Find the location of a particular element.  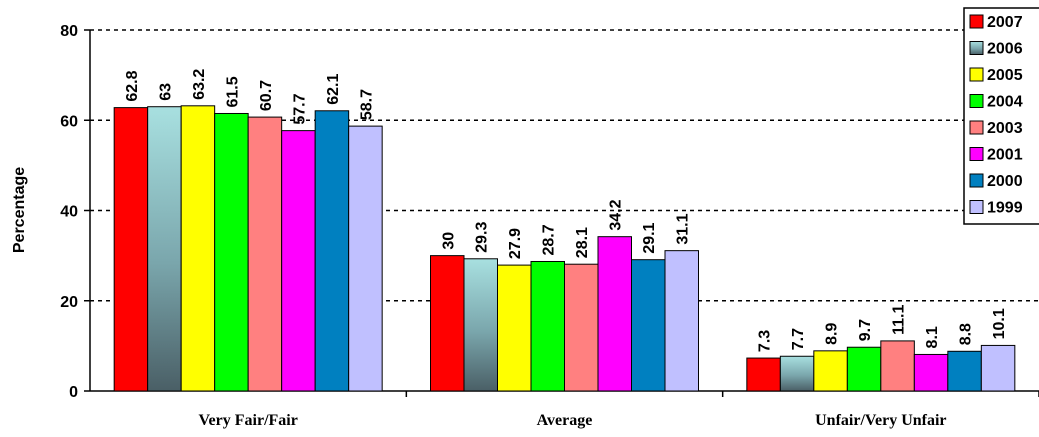

legend: 2007 2006 2005 2004 2003 2001 2000 1999 is located at coordinates (1001, 116).